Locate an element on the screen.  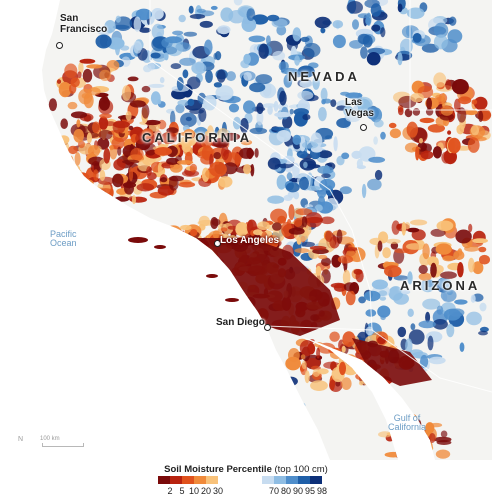
label-pacific-ocean: Pacific Ocean is located at coordinates (63, 239).